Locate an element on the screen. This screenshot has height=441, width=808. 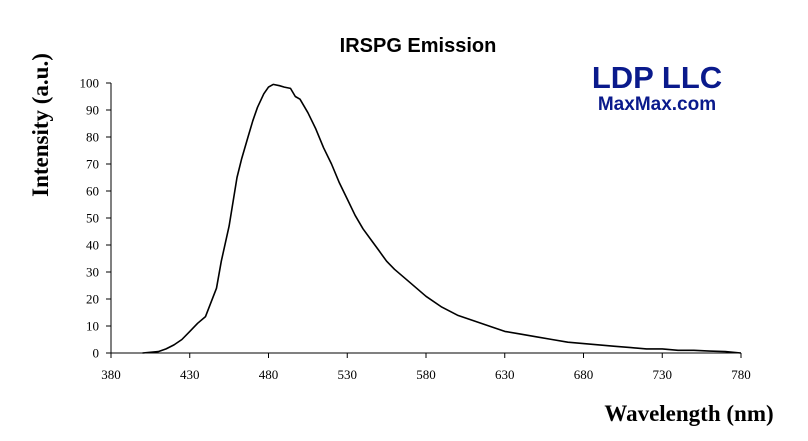
brand-website: MaxMax.com is located at coordinates (657, 104).